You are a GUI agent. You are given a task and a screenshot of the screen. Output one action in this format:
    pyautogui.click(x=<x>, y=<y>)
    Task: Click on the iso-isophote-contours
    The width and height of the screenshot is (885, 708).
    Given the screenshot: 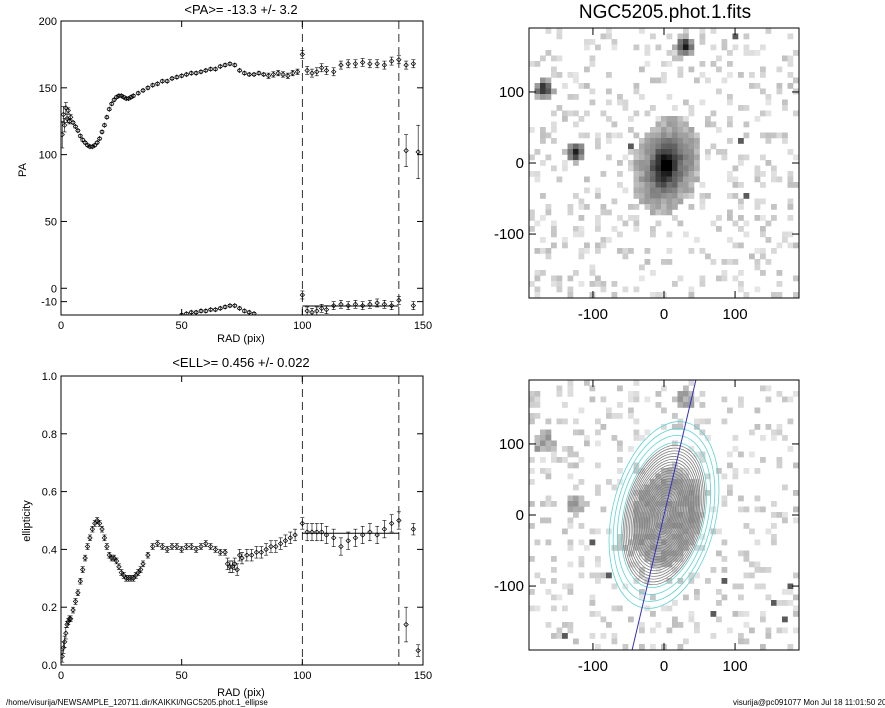 What is the action you would take?
    pyautogui.click(x=664, y=515)
    